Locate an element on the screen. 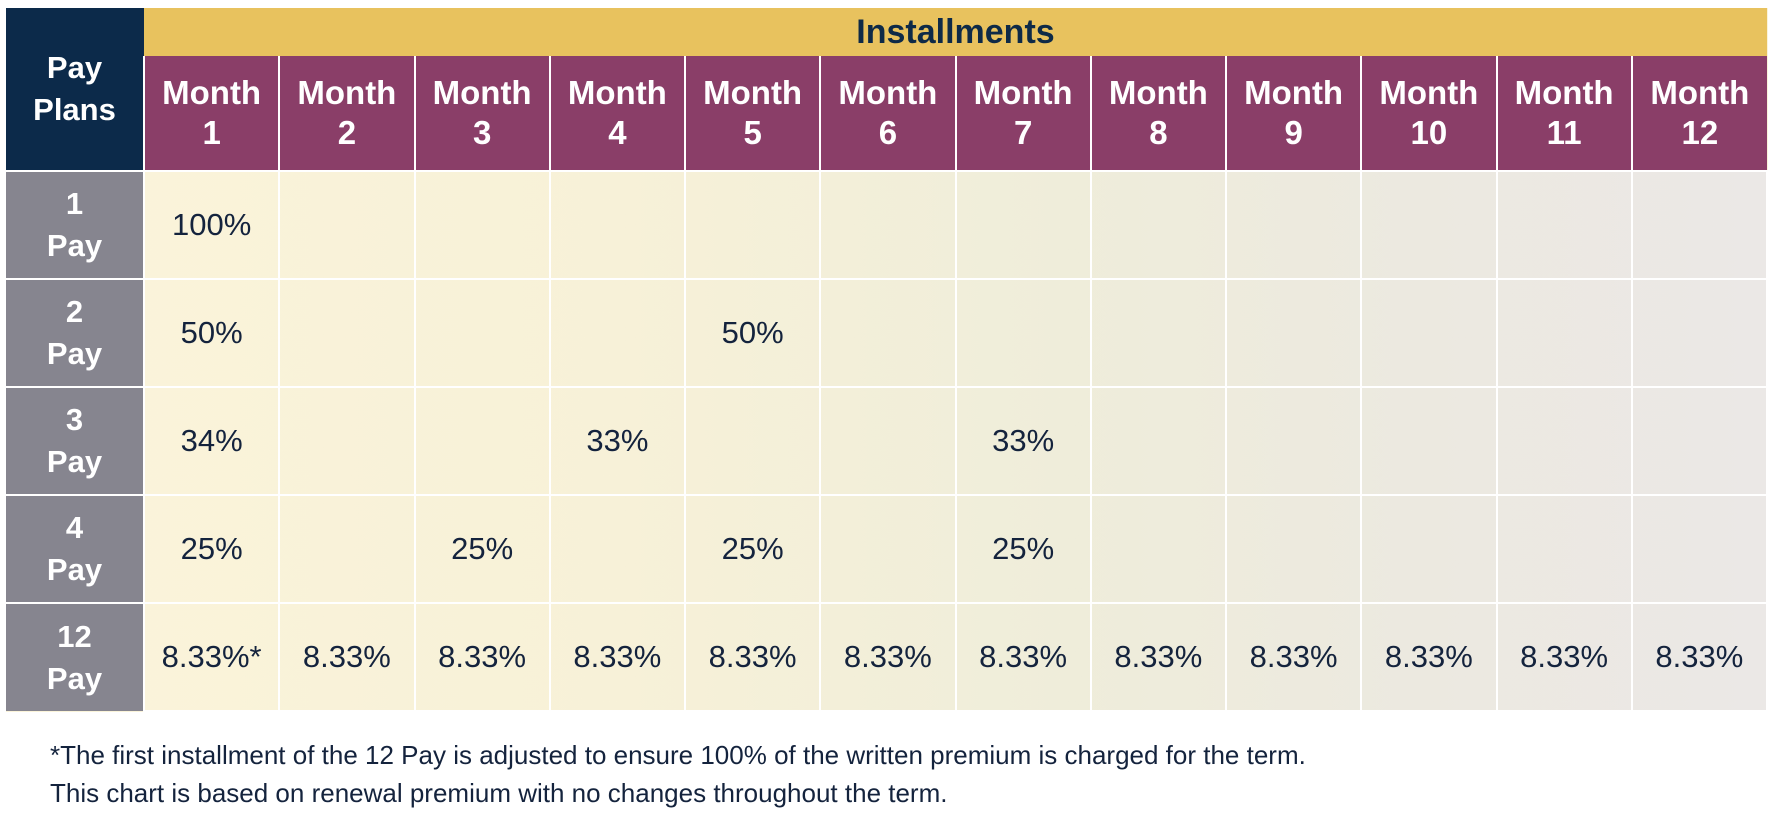 This screenshot has width=1773, height=816. month-header-3: Month 3 is located at coordinates (481, 113).